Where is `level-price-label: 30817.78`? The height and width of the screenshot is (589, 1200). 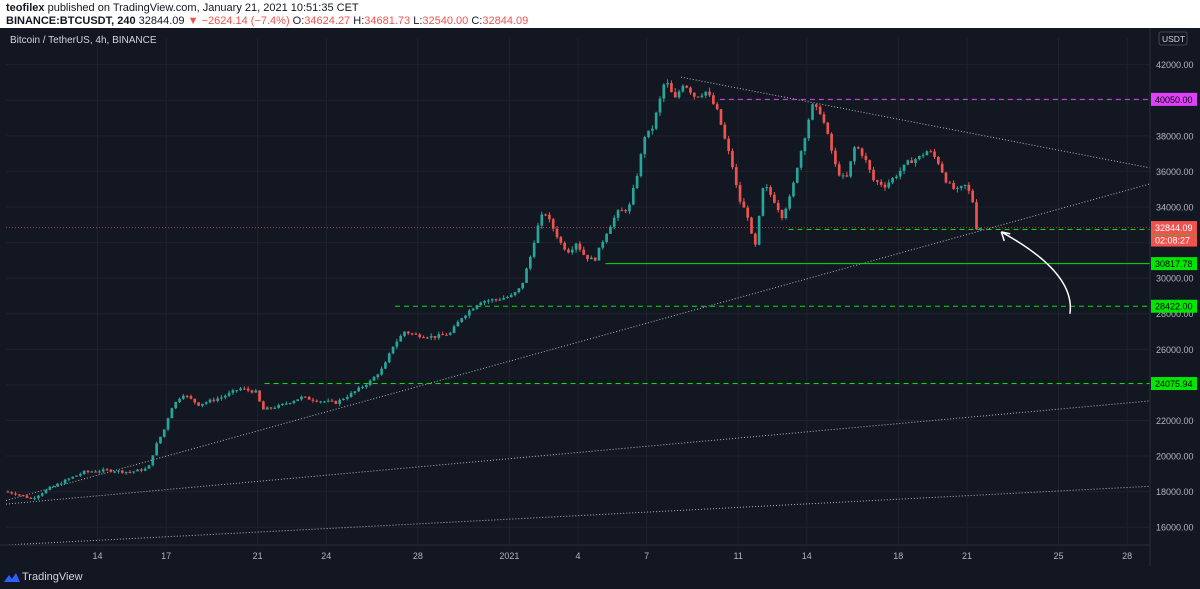 level-price-label: 30817.78 is located at coordinates (1174, 264).